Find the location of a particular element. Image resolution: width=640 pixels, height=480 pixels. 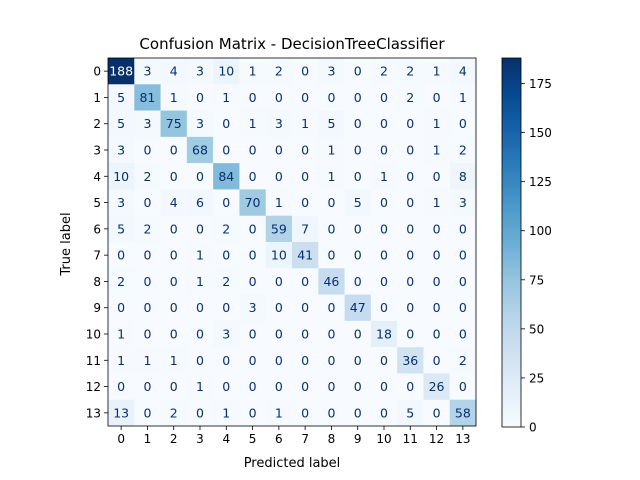

x-tick-label: 2 is located at coordinates (174, 439).